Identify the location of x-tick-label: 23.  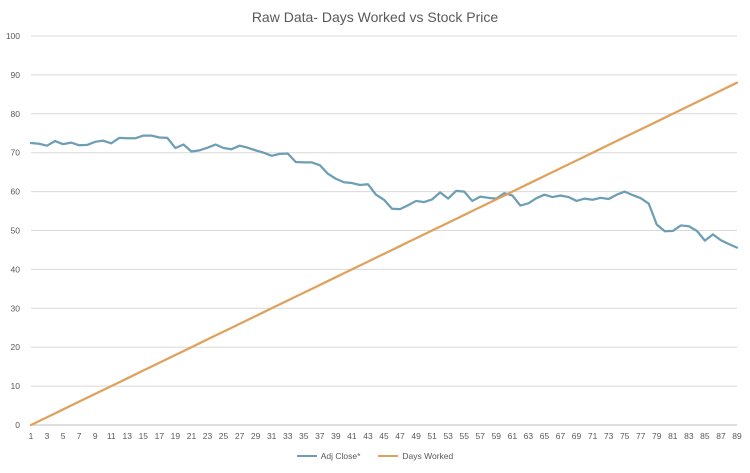
(208, 436).